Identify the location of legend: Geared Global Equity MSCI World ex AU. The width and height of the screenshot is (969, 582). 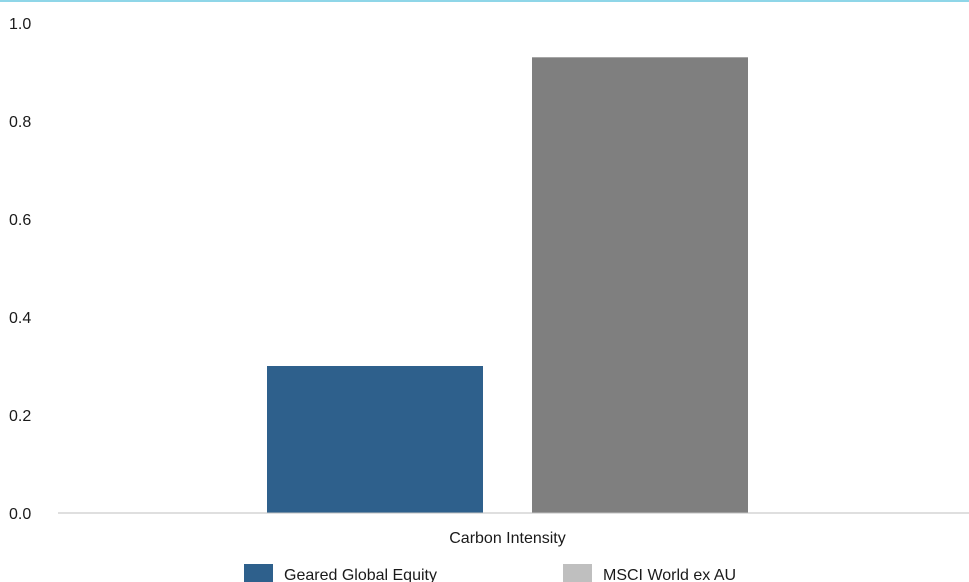
(490, 573).